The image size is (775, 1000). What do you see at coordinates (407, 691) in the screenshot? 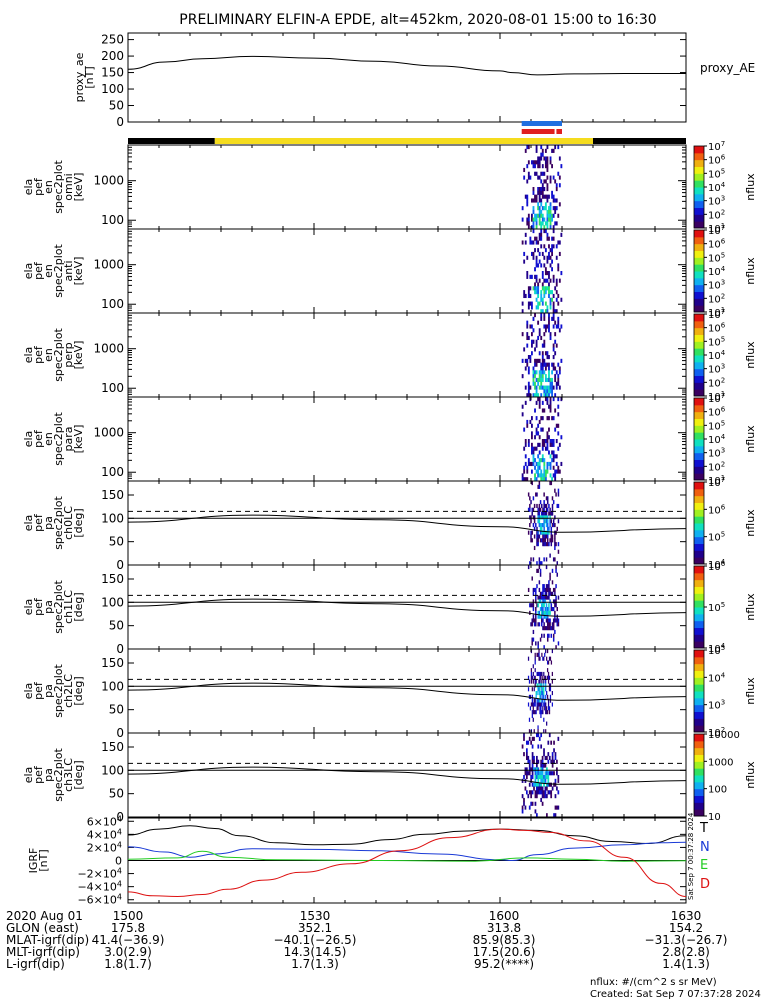
I see `panel-ch2LC-xticks` at bounding box center [407, 691].